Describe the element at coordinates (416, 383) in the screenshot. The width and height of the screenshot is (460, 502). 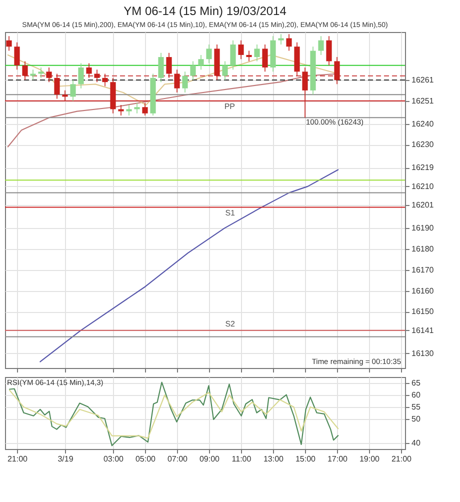
I see `y-tick-label: 65` at that location.